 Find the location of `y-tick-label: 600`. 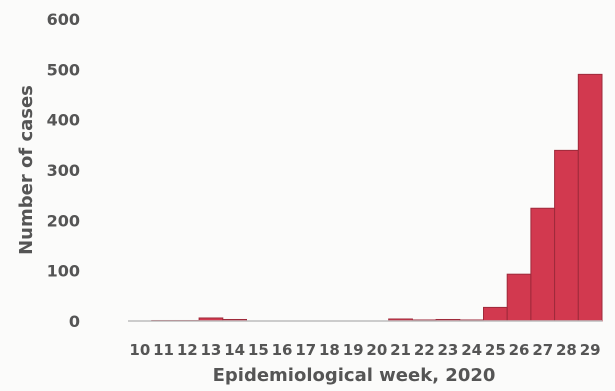

y-tick-label: 600 is located at coordinates (63, 19).